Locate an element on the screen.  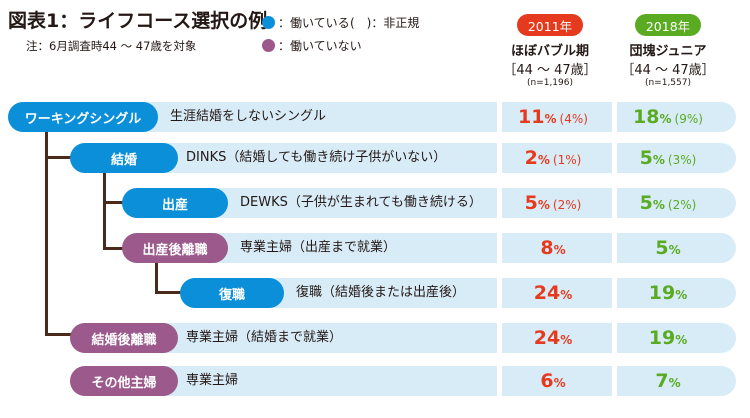
column-name-2011: ほぼバブル期 is located at coordinates (549, 51).